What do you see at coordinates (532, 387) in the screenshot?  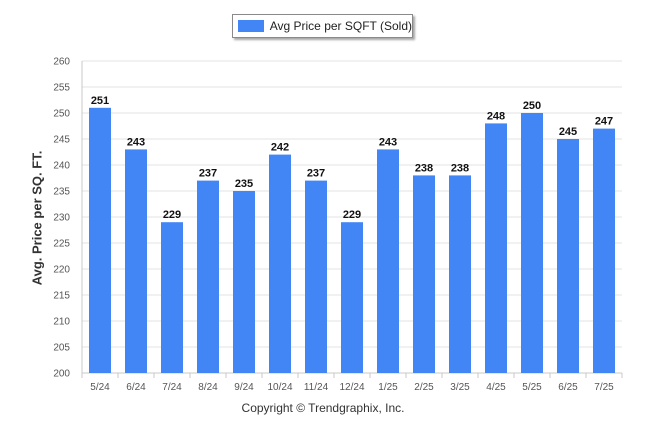 I see `x-tick-label: 5/25` at bounding box center [532, 387].